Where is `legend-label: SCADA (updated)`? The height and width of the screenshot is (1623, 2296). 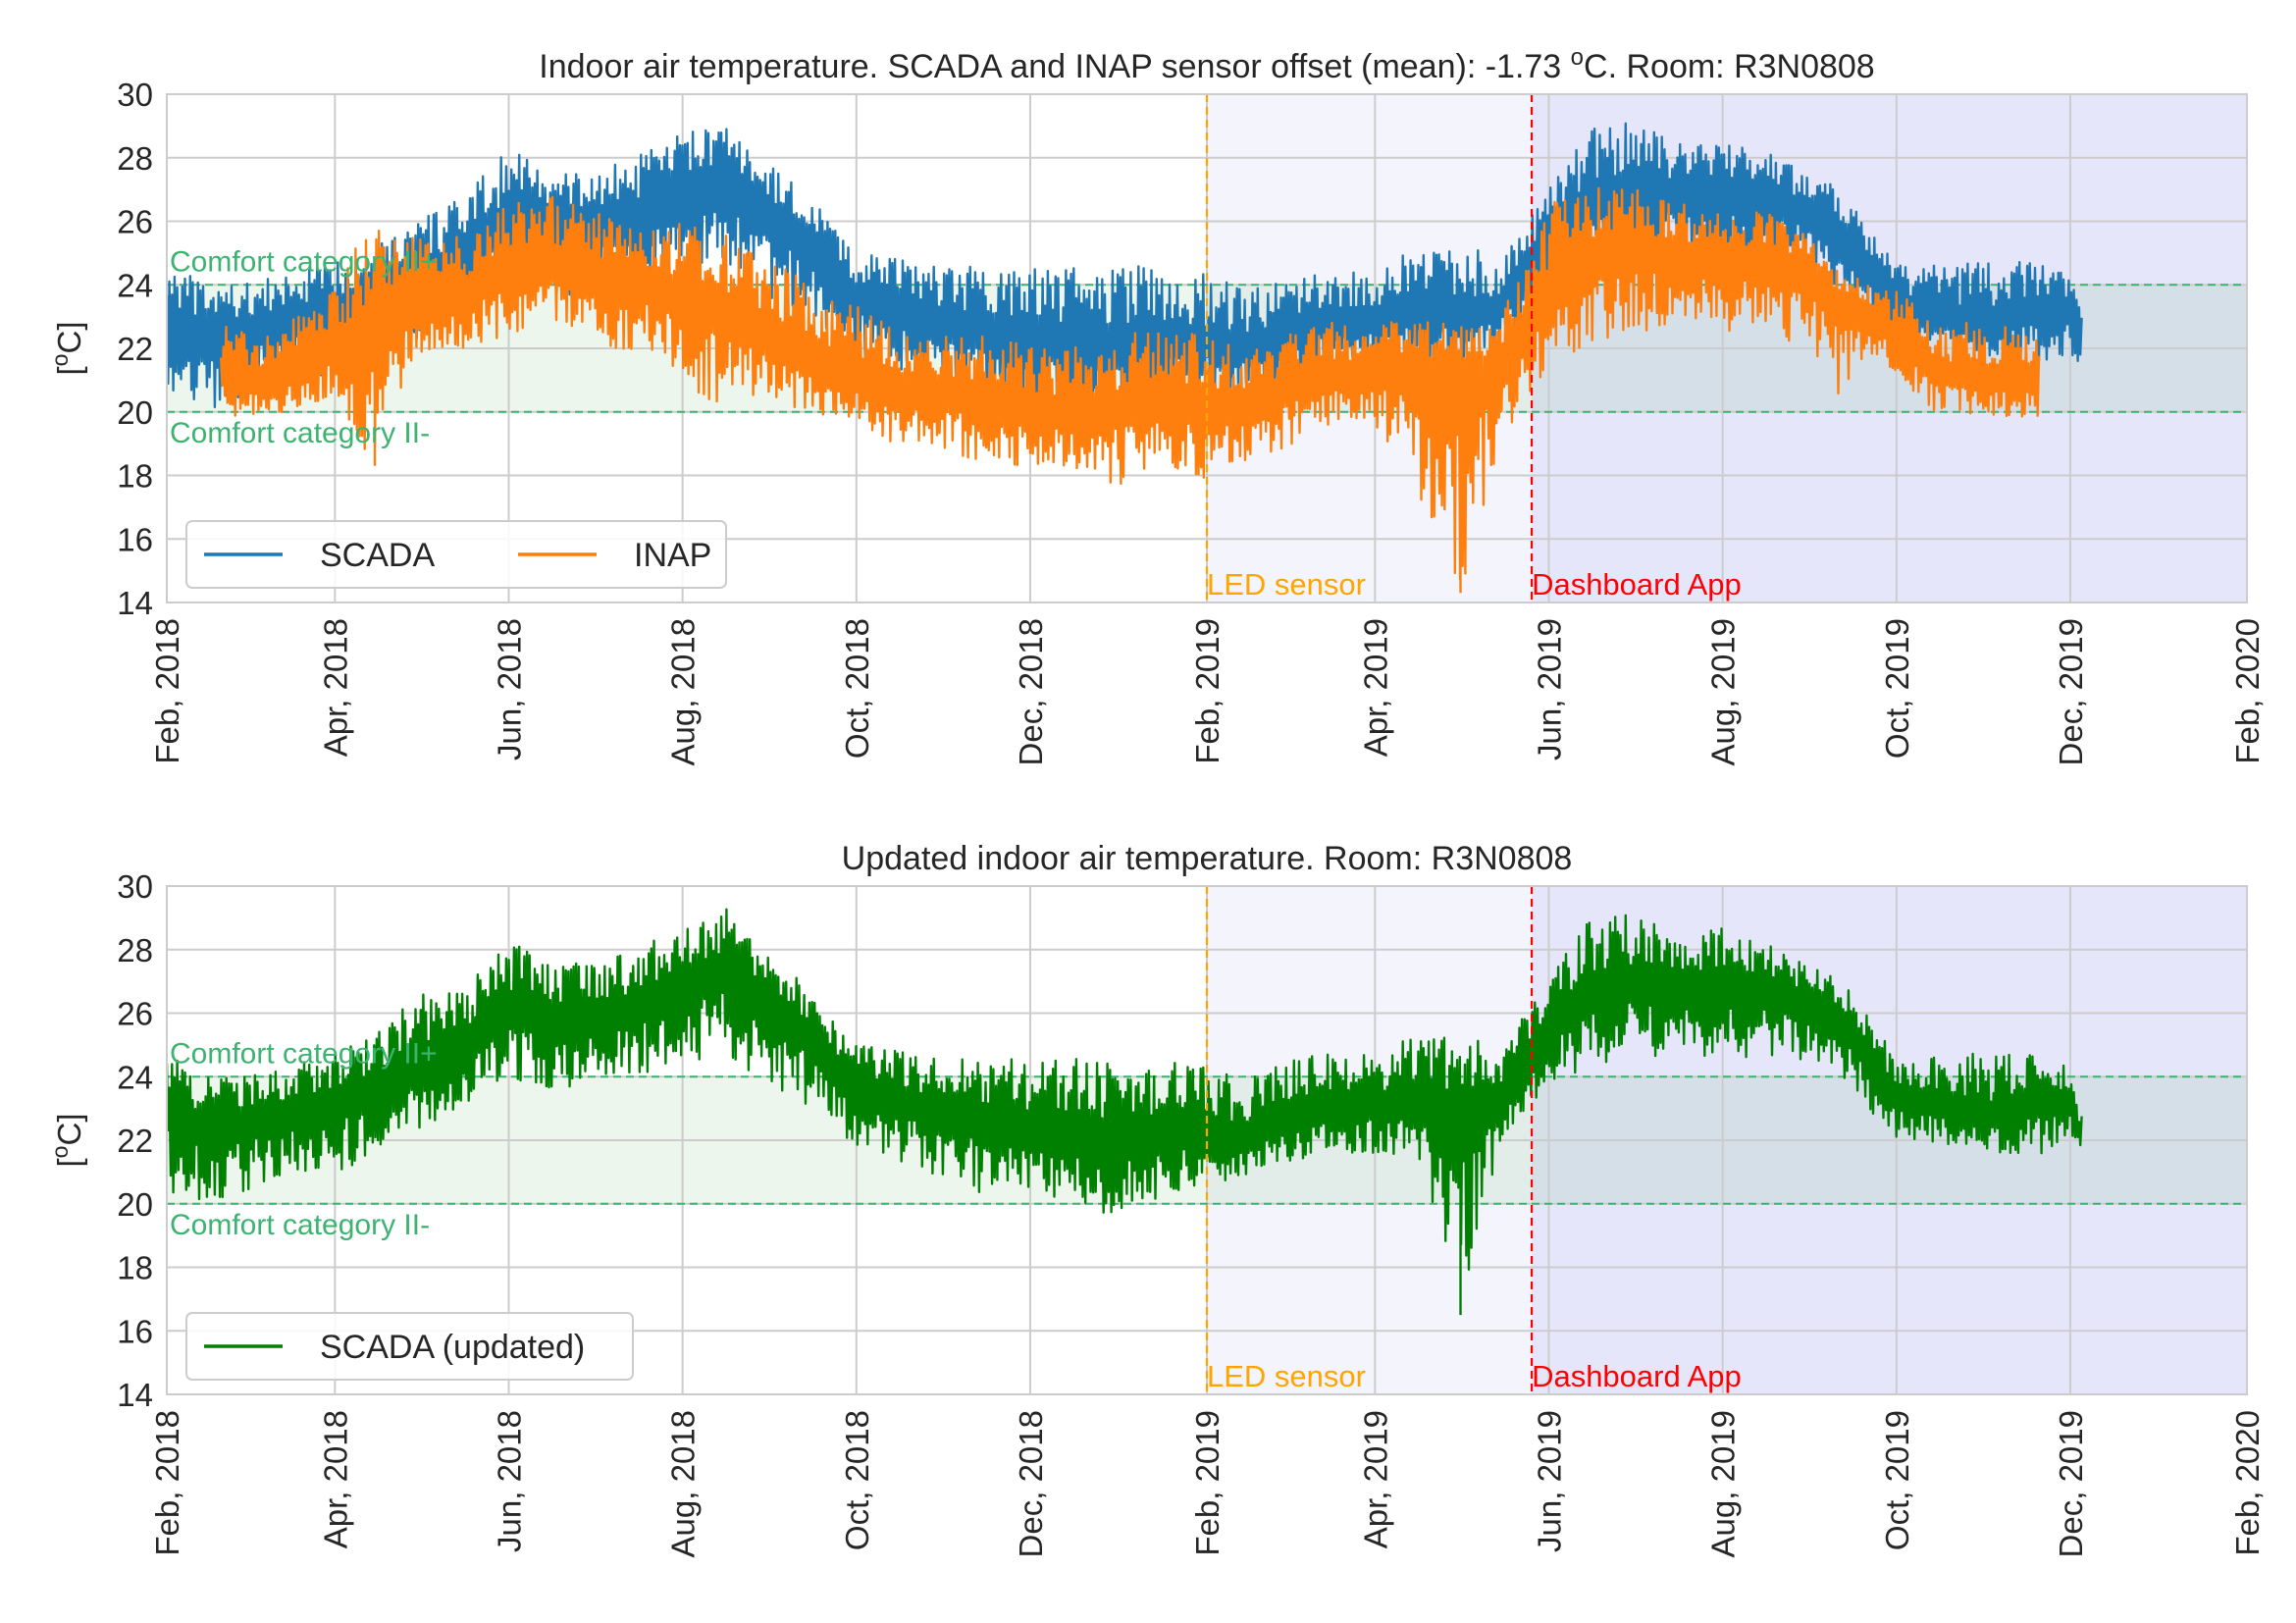
legend-label: SCADA (updated) is located at coordinates (452, 1347).